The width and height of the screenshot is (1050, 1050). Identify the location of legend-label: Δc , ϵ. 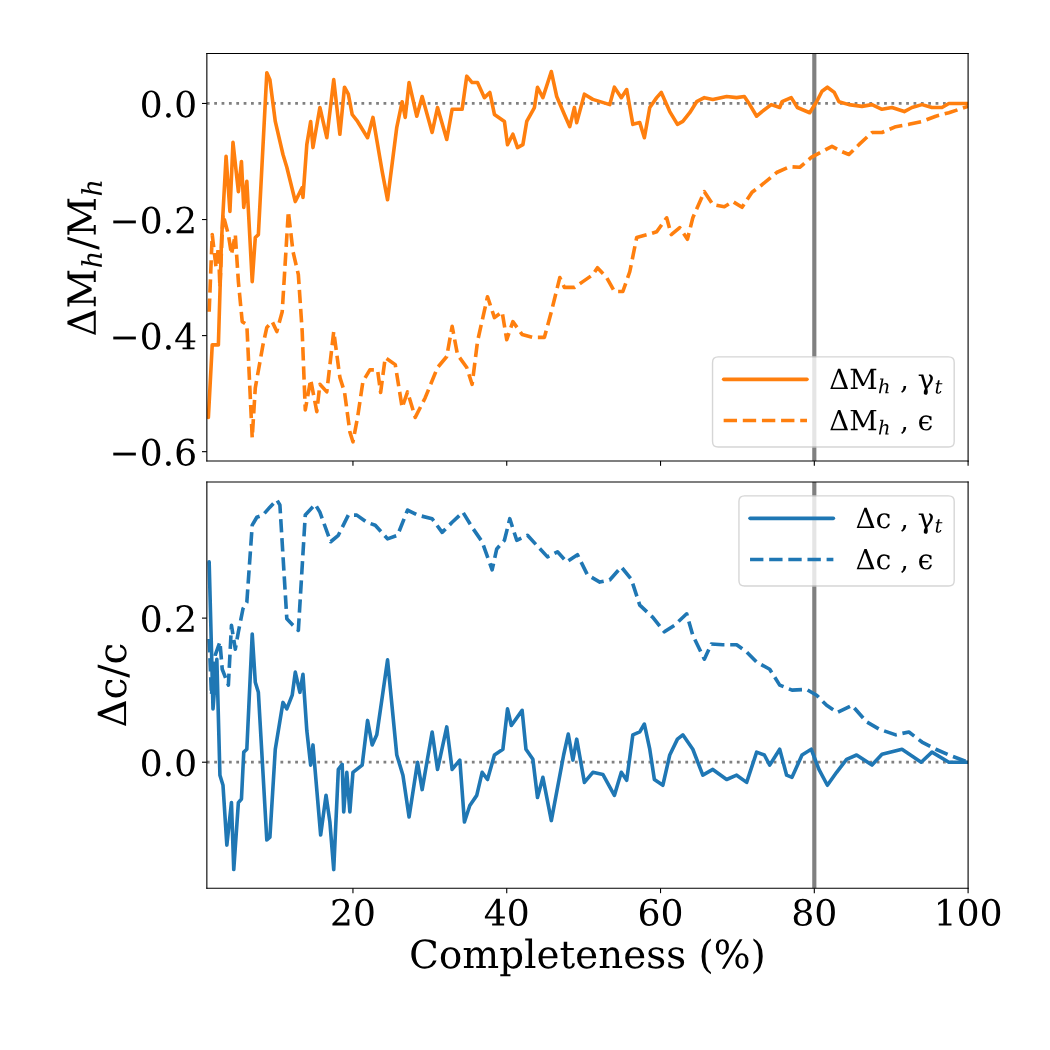
(894, 560).